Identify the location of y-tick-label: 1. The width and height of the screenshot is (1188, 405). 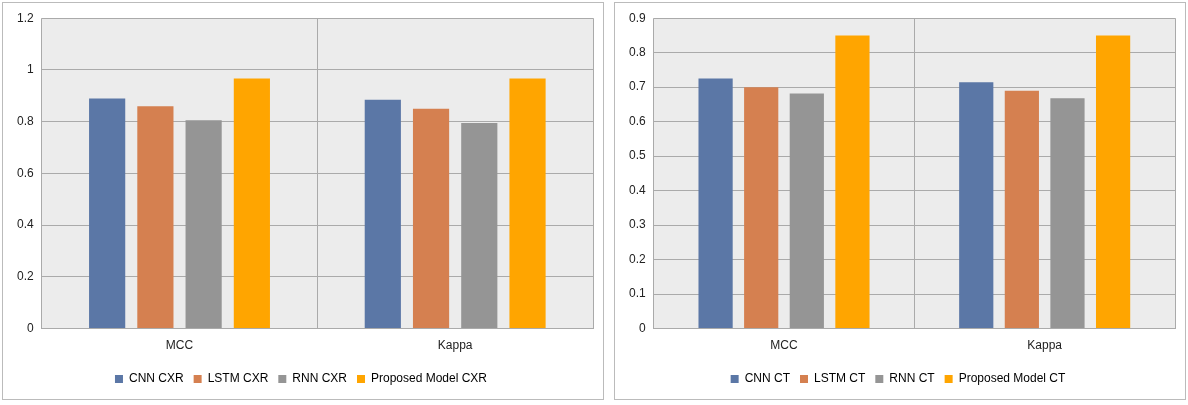
(30, 69).